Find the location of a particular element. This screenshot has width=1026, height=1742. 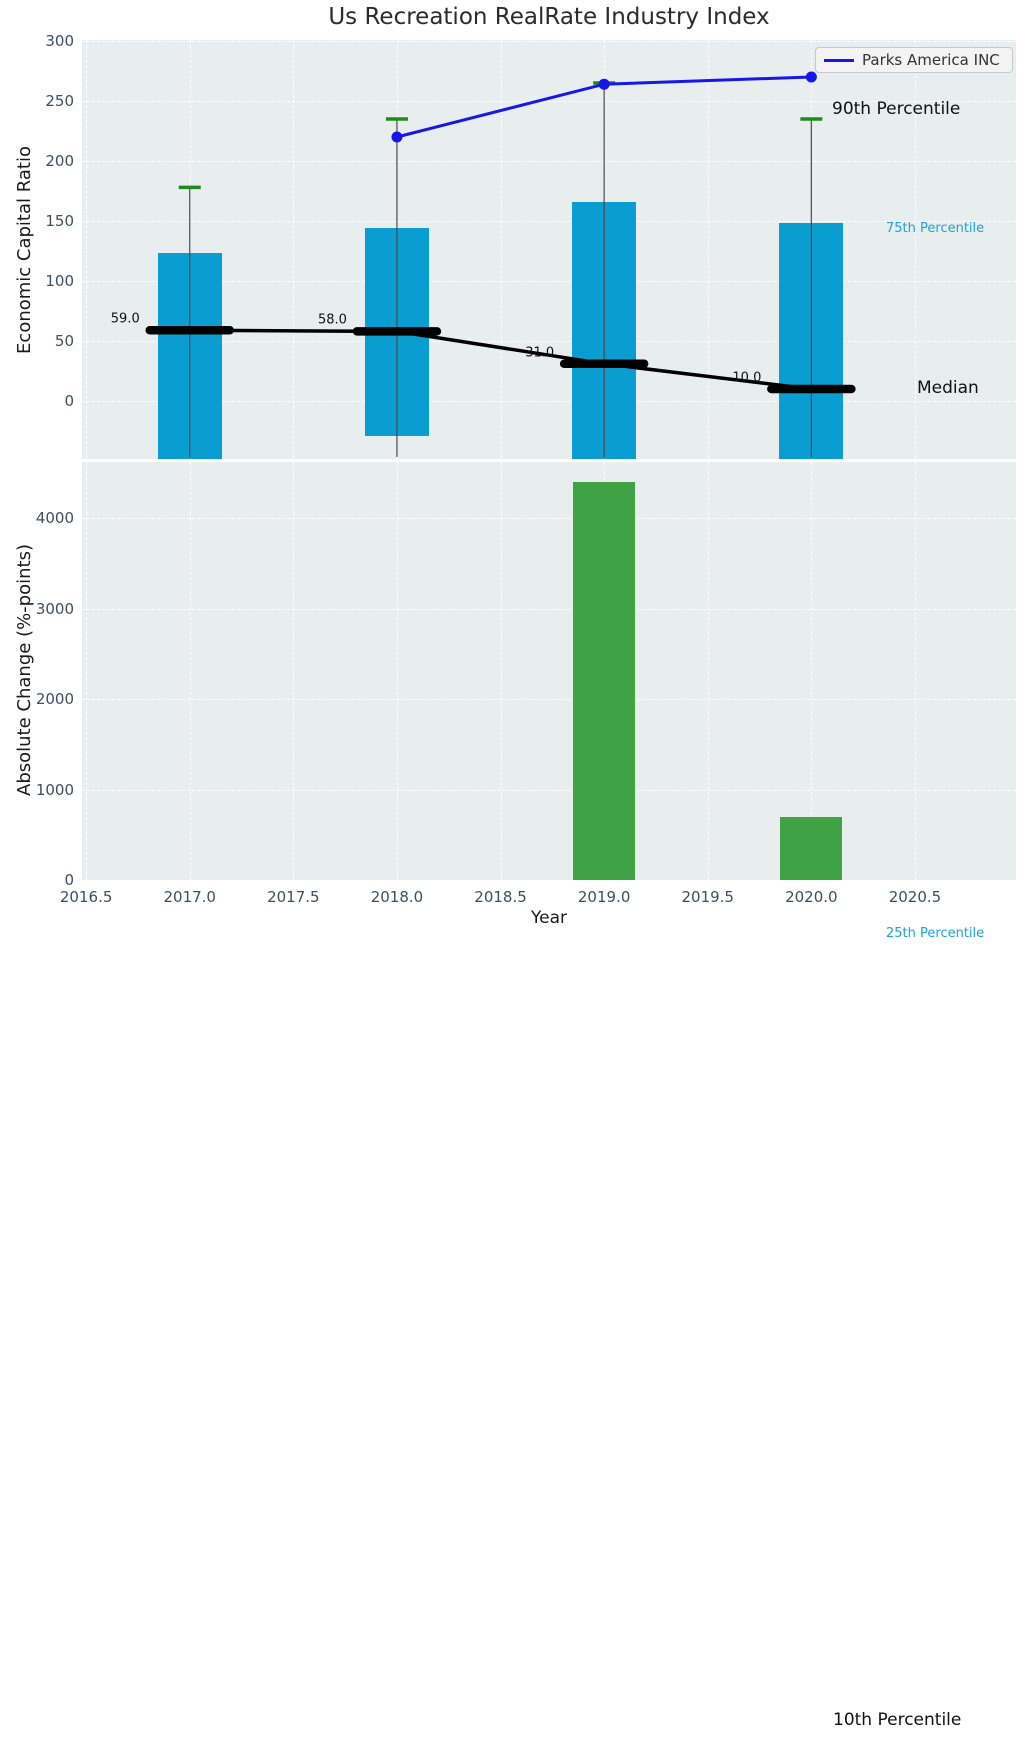

x-tick-2017.5: 2017.5 is located at coordinates (293, 897).